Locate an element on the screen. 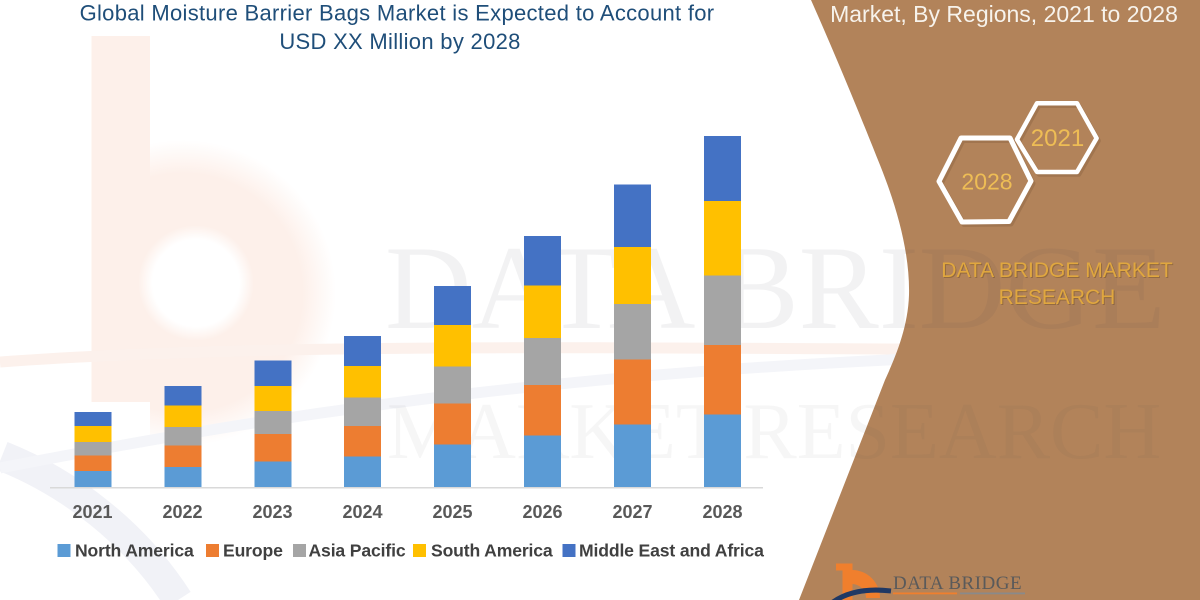  svg-text: RESEARCH is located at coordinates (1058, 298).